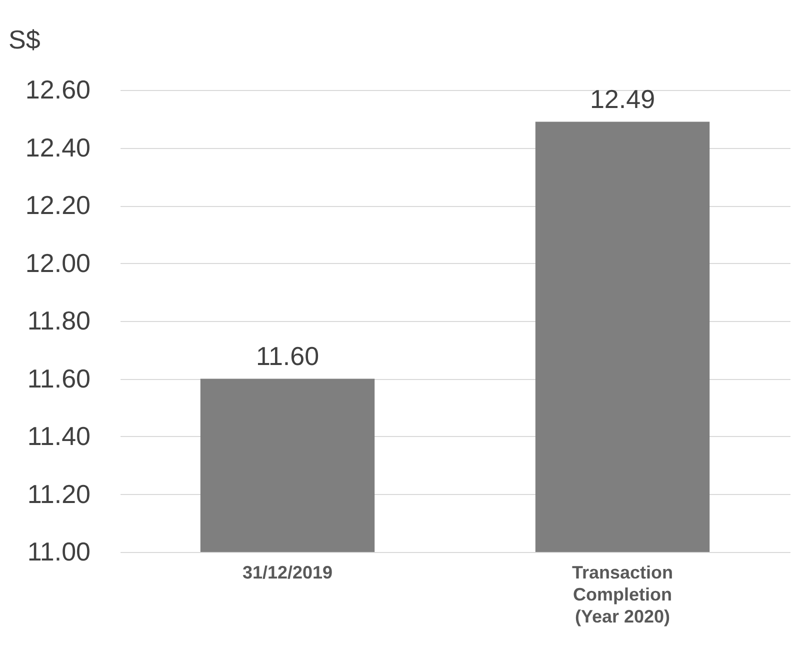 This screenshot has height=657, width=811. What do you see at coordinates (24, 39) in the screenshot?
I see `y-axis-title: S$` at bounding box center [24, 39].